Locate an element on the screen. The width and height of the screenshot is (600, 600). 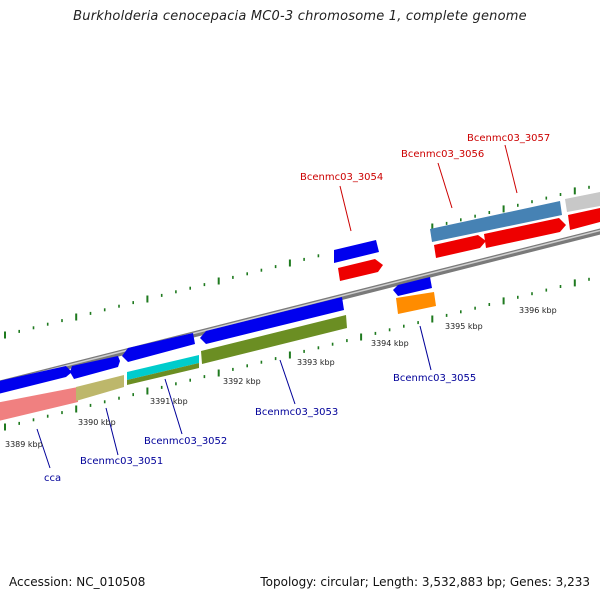
tick-label: 3394 kbp is located at coordinates (390, 343).